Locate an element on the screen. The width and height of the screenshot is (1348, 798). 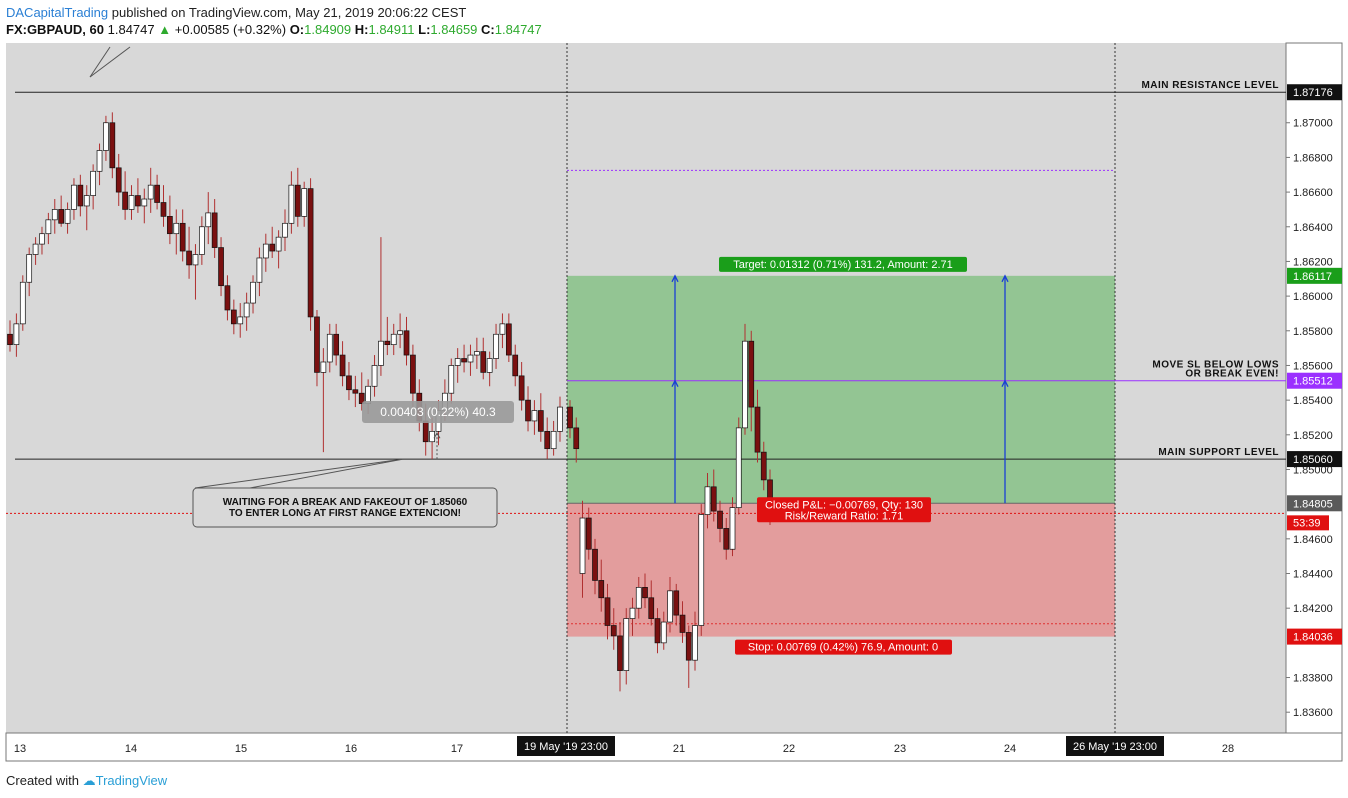
x-tick-label: 17 is located at coordinates (457, 749).